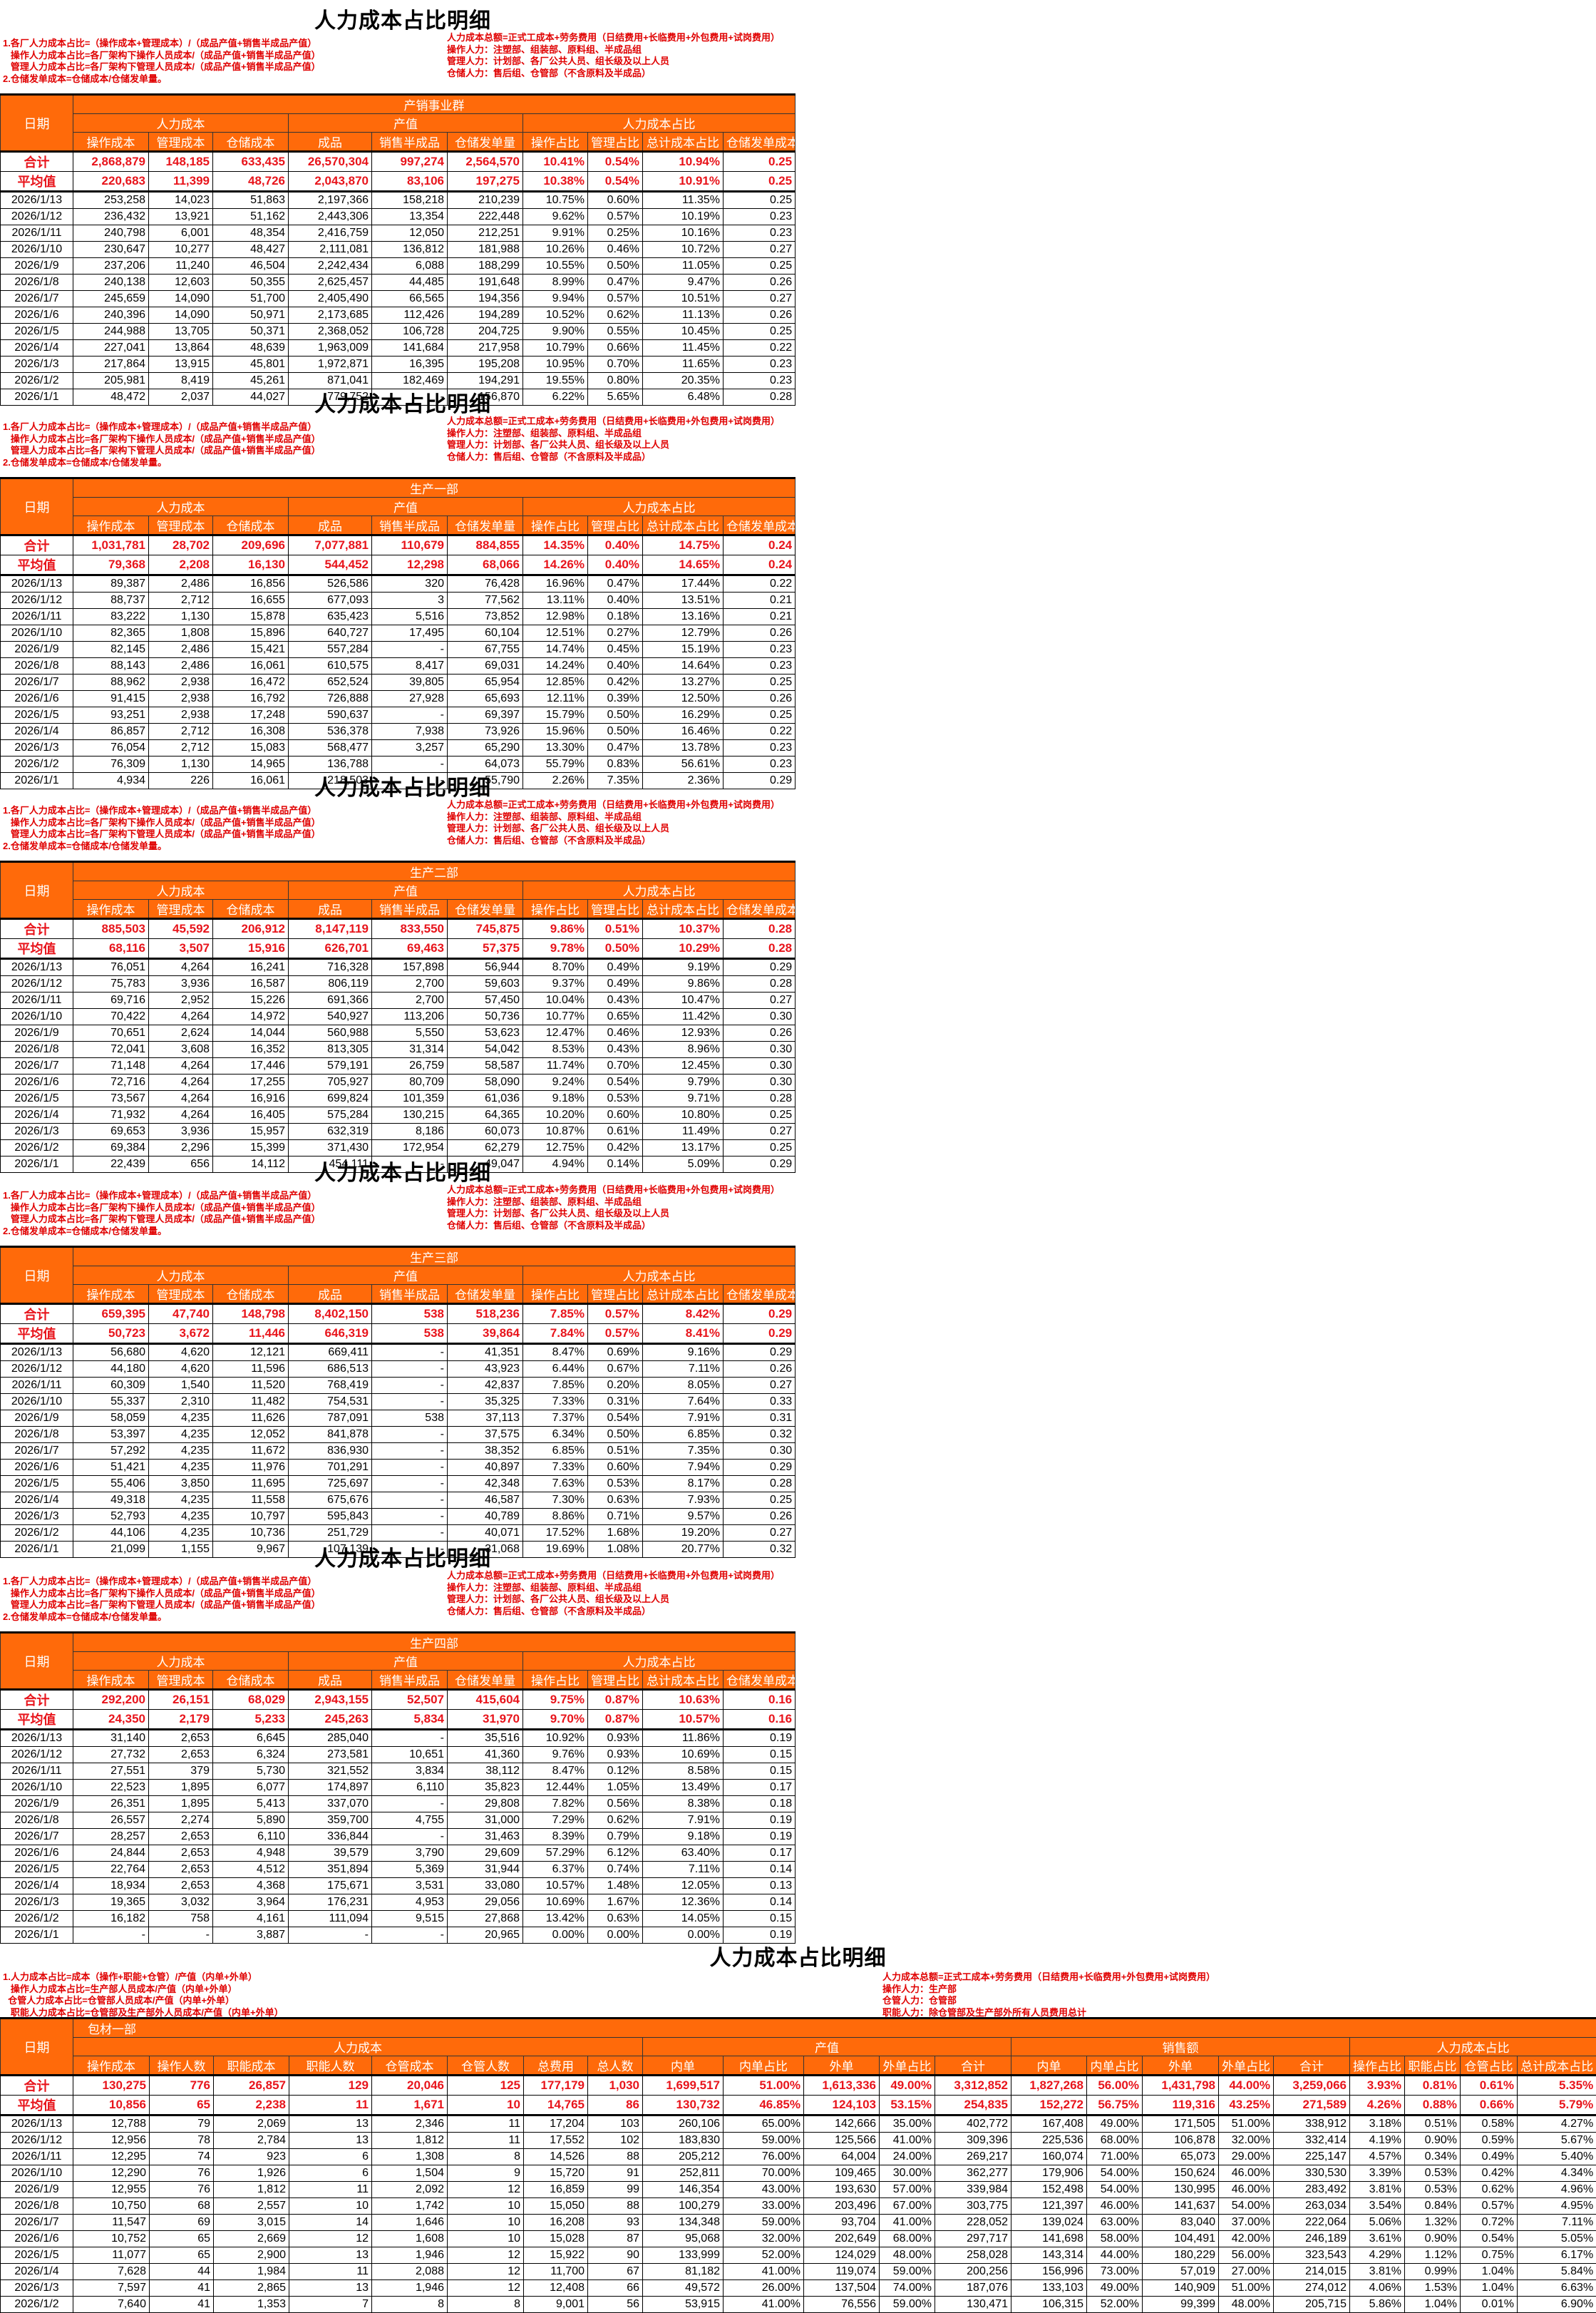  Describe the element at coordinates (760, 1919) in the screenshot. I see `data-cell: 0.15` at that location.